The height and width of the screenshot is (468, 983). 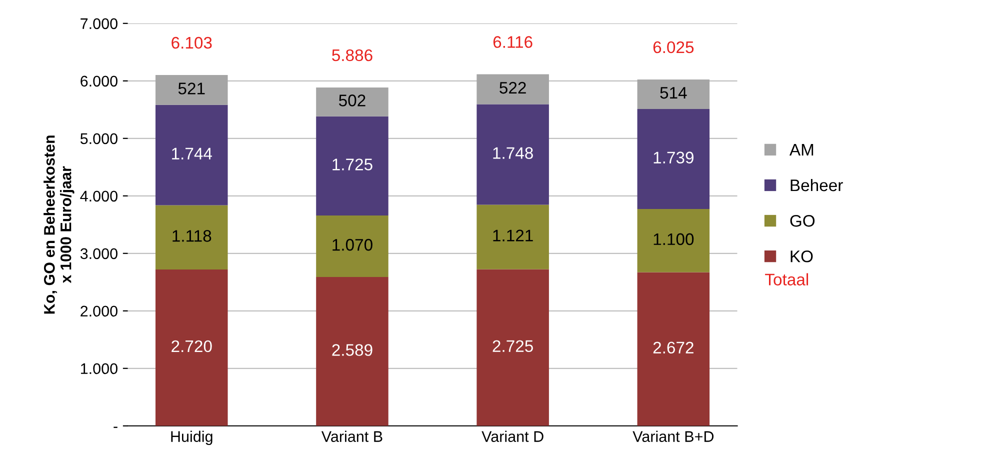 I want to click on data-label: 1.748, so click(x=513, y=153).